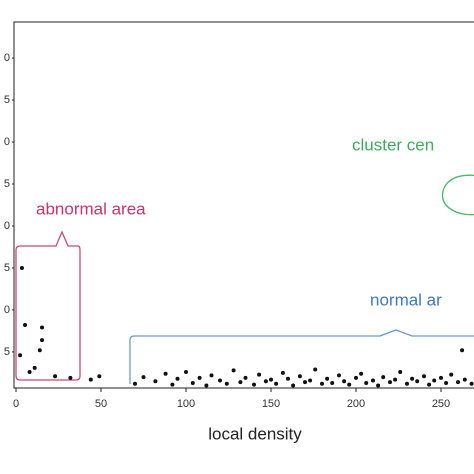 The height and width of the screenshot is (474, 474). What do you see at coordinates (393, 144) in the screenshot?
I see `cluster-label: cluster cen` at bounding box center [393, 144].